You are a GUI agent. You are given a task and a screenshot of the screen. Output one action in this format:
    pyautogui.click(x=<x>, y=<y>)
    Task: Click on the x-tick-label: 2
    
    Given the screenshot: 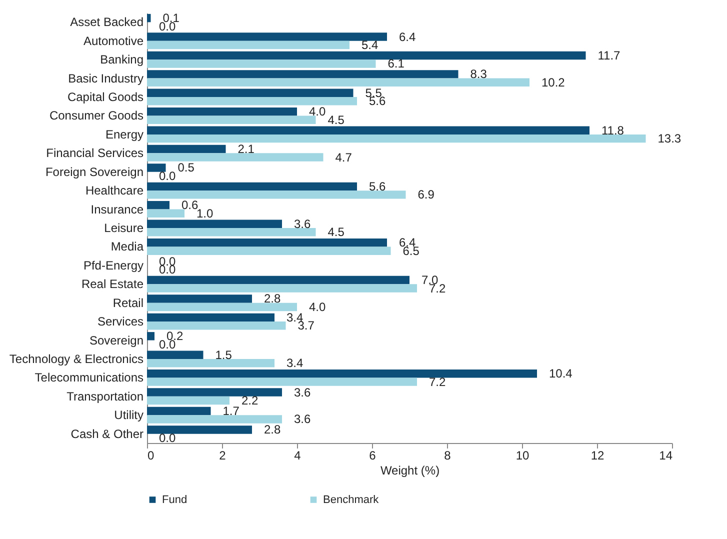 What is the action you would take?
    pyautogui.click(x=222, y=455)
    